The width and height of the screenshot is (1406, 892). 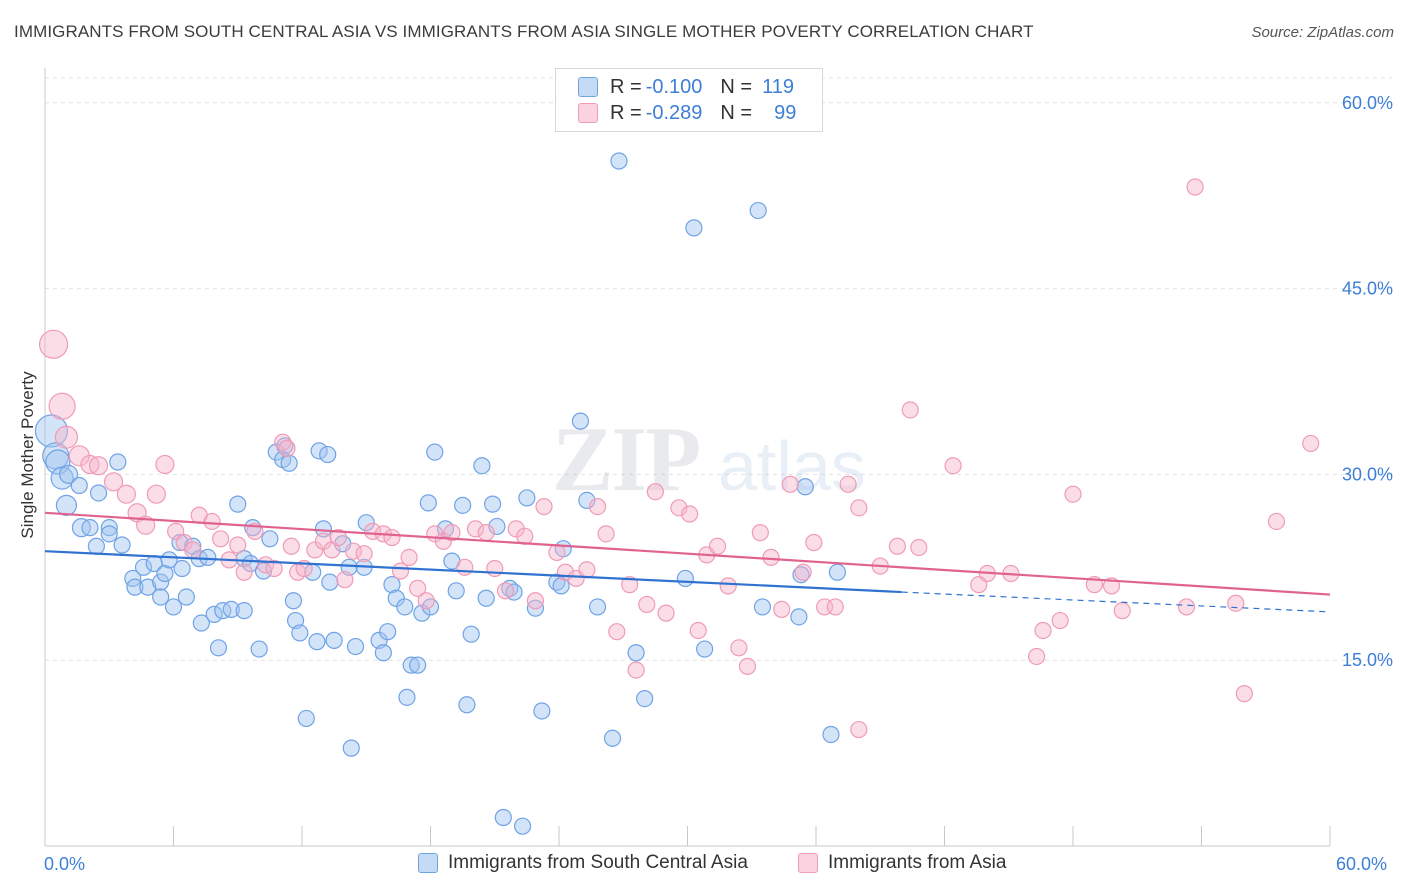 I want to click on legend-r-value: -0.289, so click(x=674, y=112).